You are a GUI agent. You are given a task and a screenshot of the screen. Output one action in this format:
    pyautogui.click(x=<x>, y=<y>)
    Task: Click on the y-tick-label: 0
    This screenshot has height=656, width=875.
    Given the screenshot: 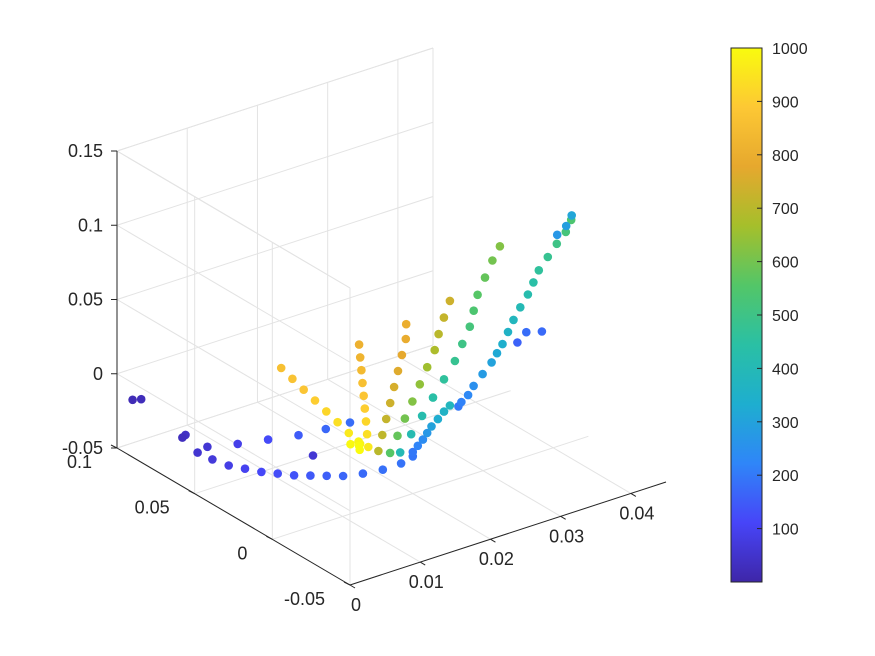 What is the action you would take?
    pyautogui.click(x=242, y=553)
    